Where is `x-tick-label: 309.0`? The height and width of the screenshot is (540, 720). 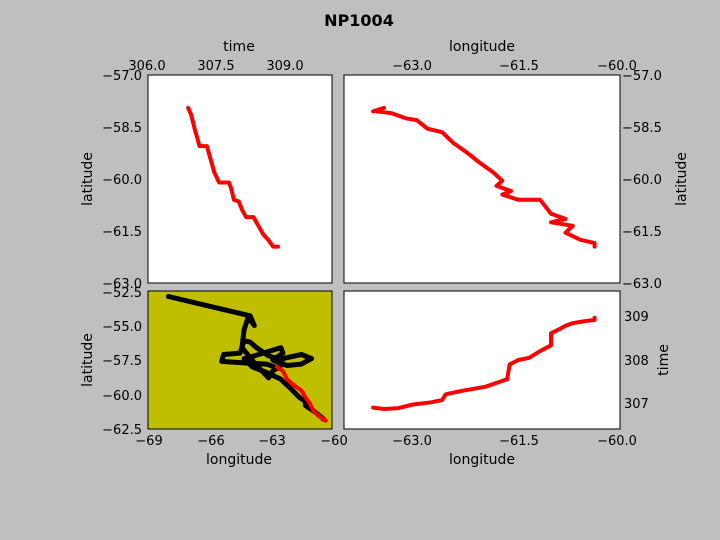 x-tick-label: 309.0 is located at coordinates (284, 66).